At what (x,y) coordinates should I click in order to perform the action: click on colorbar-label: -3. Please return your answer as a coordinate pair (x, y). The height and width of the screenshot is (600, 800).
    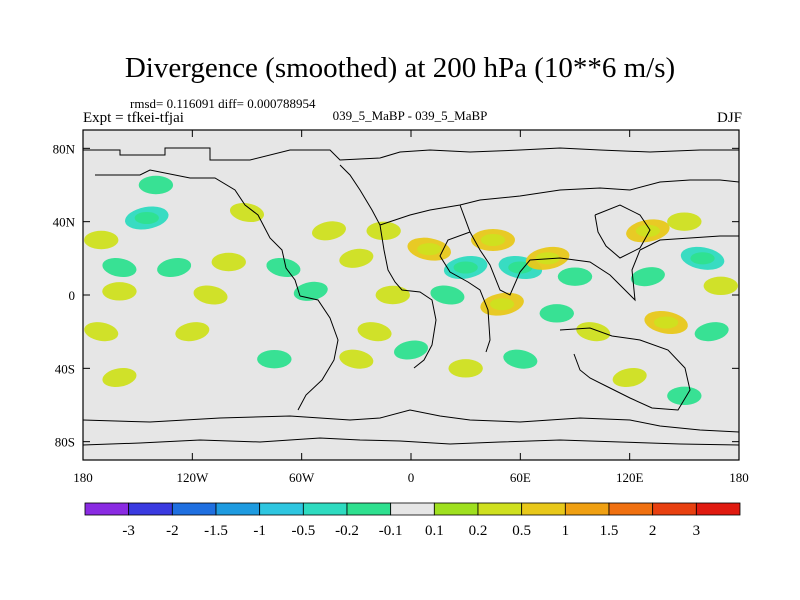
    Looking at the image, I should click on (128, 531).